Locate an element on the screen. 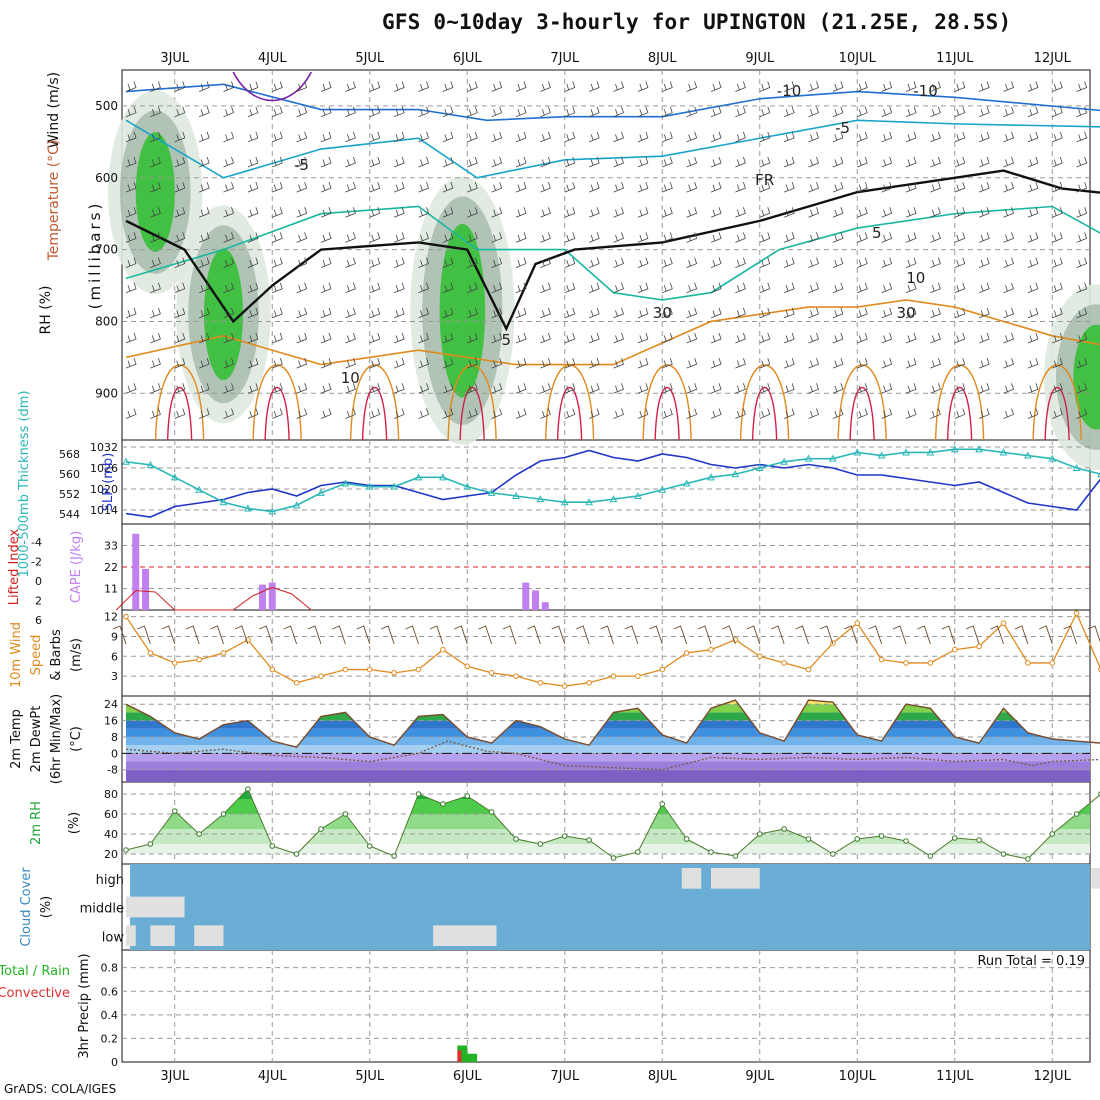 This screenshot has height=1100, width=1100. cape-bar is located at coordinates (545, 606).